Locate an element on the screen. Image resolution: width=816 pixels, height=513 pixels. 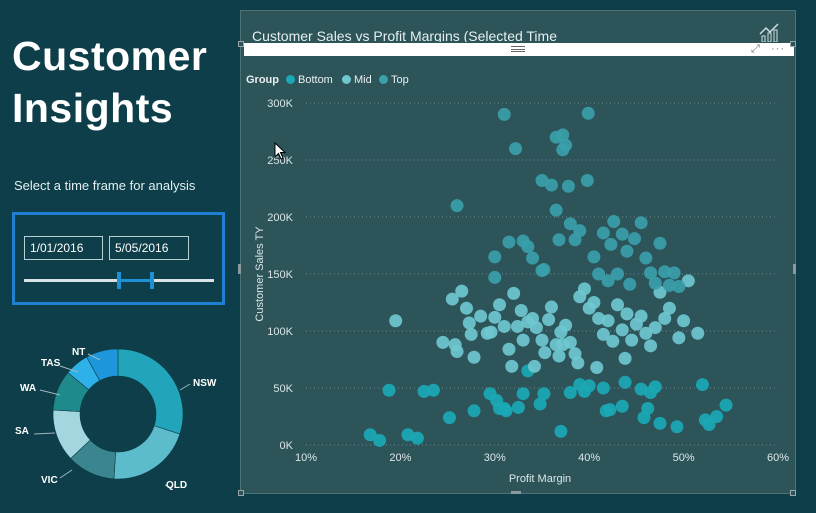
legend-item-top: Top is located at coordinates (394, 80).